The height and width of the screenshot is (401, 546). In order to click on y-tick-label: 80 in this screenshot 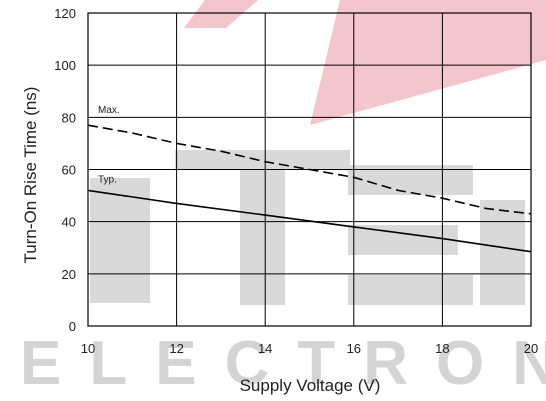, I will do `click(69, 117)`.